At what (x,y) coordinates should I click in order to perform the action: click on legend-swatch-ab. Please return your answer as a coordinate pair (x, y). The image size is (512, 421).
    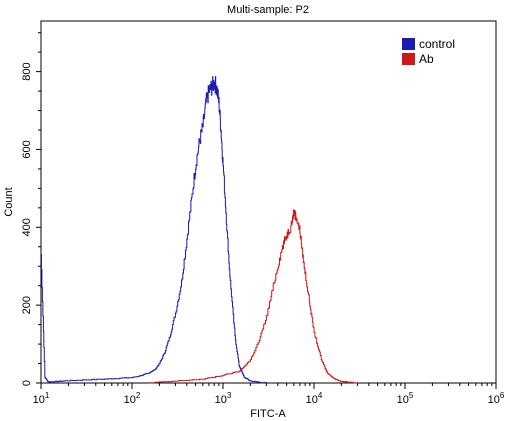
    Looking at the image, I should click on (408, 59).